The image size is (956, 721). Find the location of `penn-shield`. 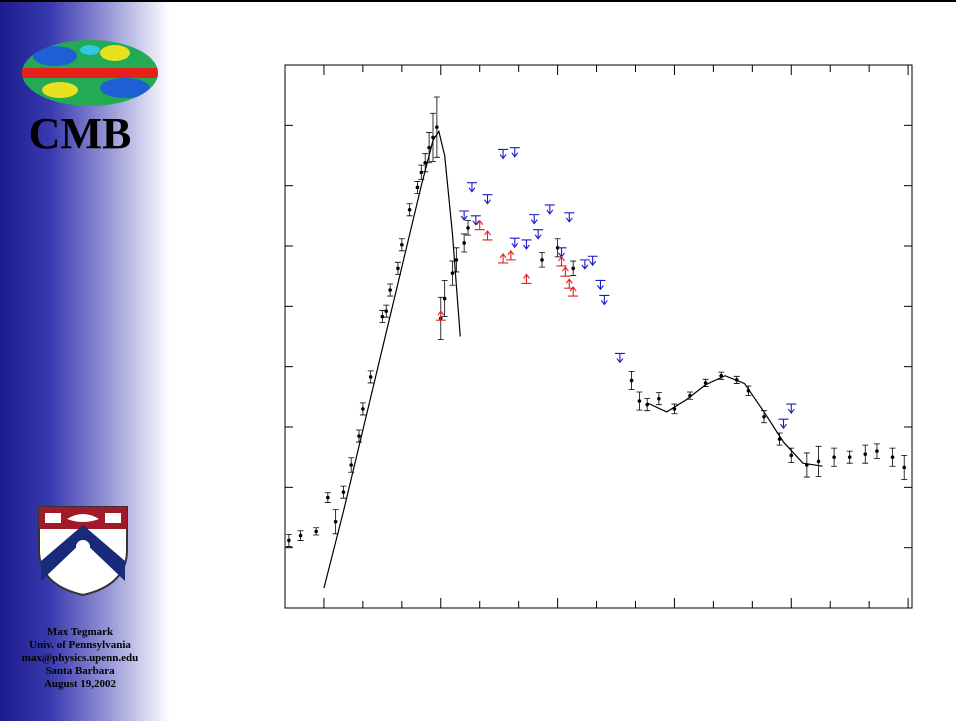

penn-shield is located at coordinates (83, 551).